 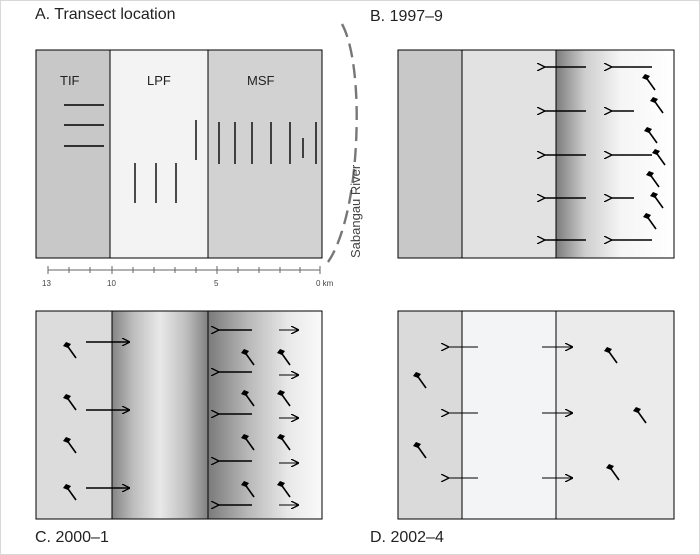 What do you see at coordinates (84, 125) in the screenshot?
I see `tif-transects` at bounding box center [84, 125].